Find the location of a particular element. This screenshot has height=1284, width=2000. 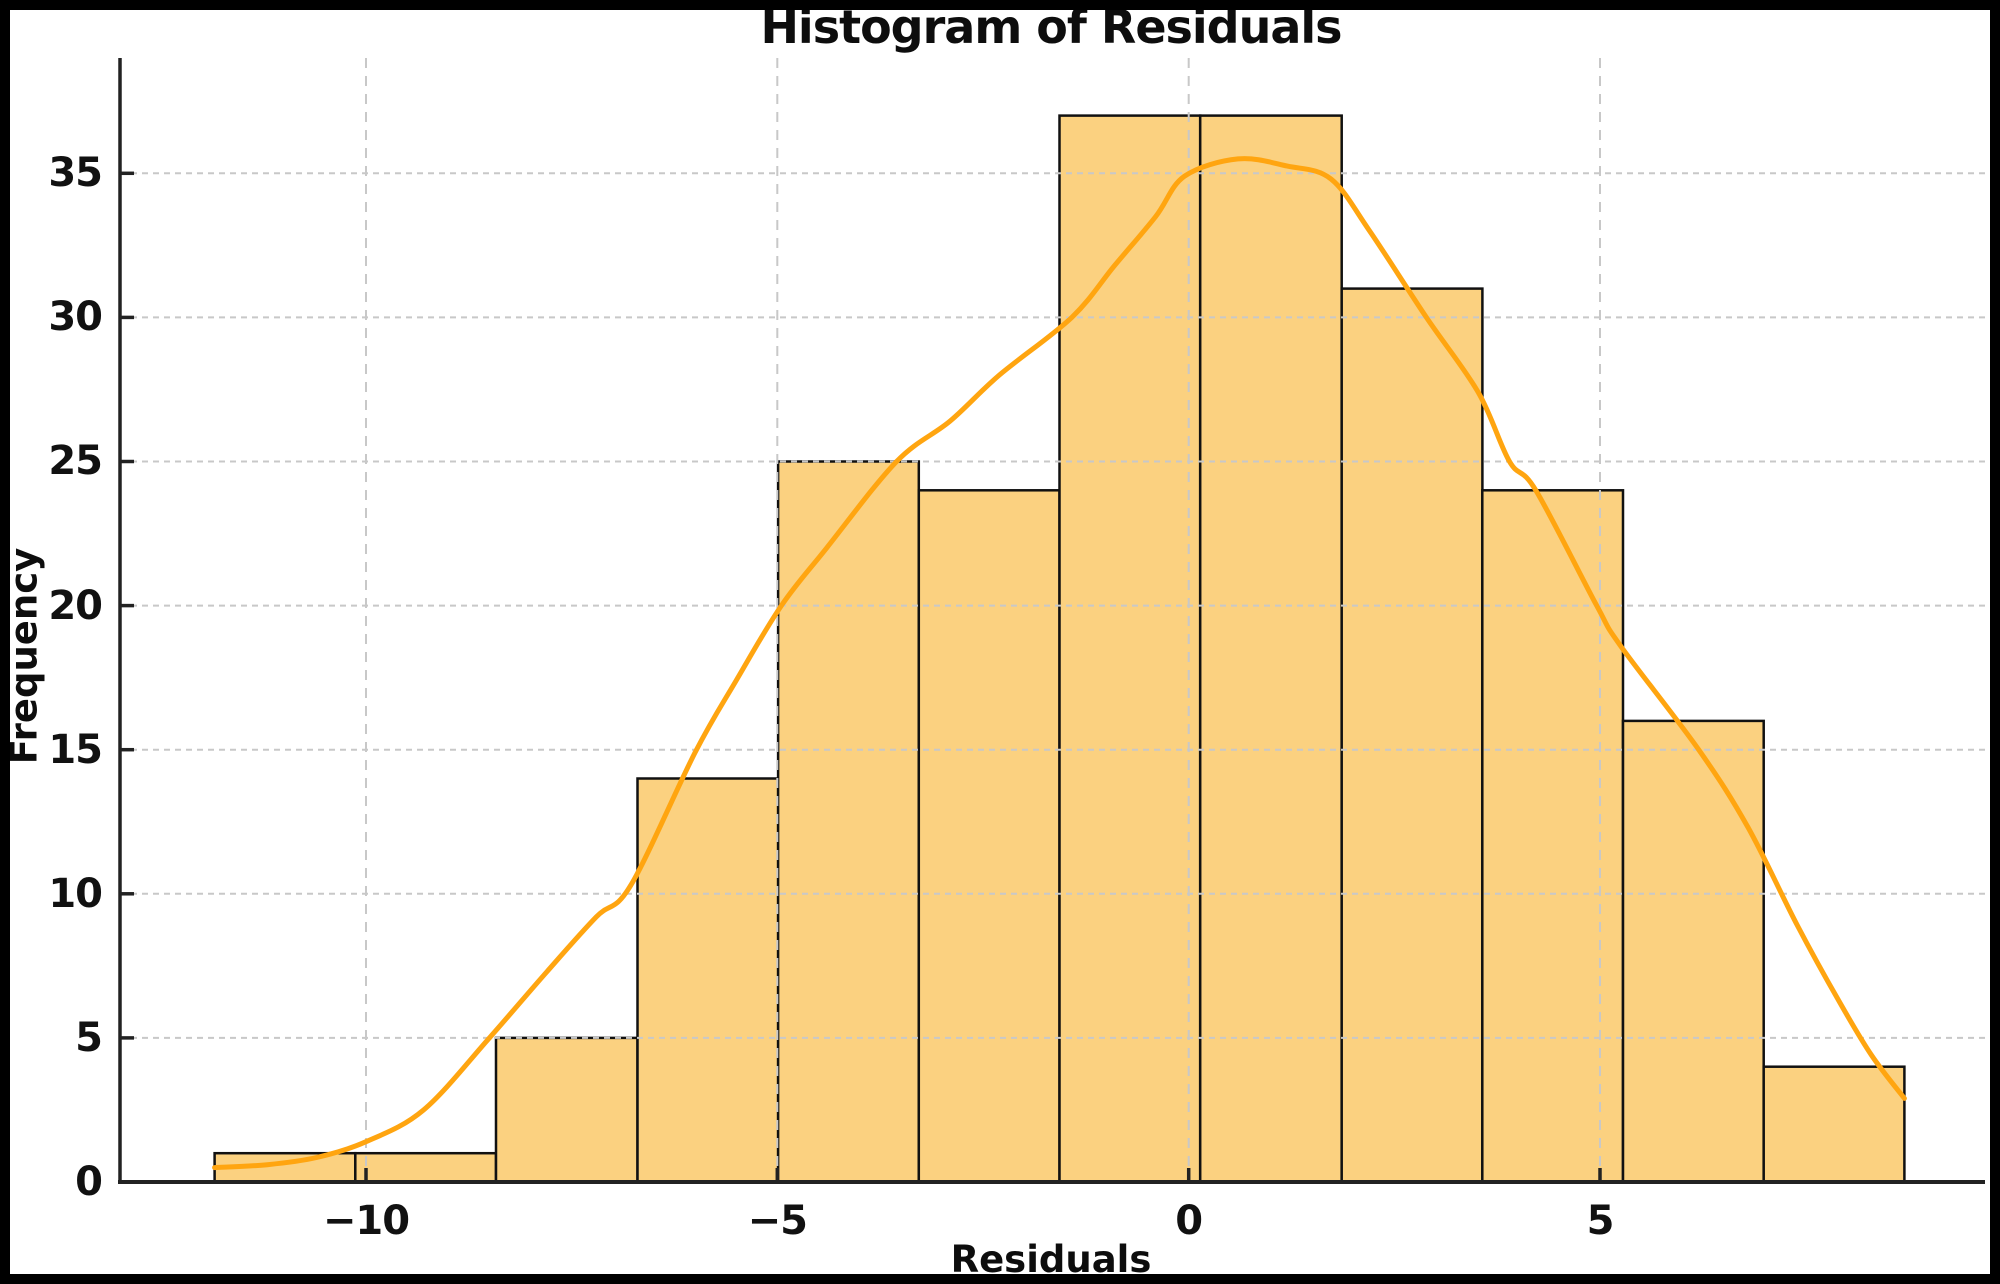

y-tick-label: 25 is located at coordinates (75, 461).